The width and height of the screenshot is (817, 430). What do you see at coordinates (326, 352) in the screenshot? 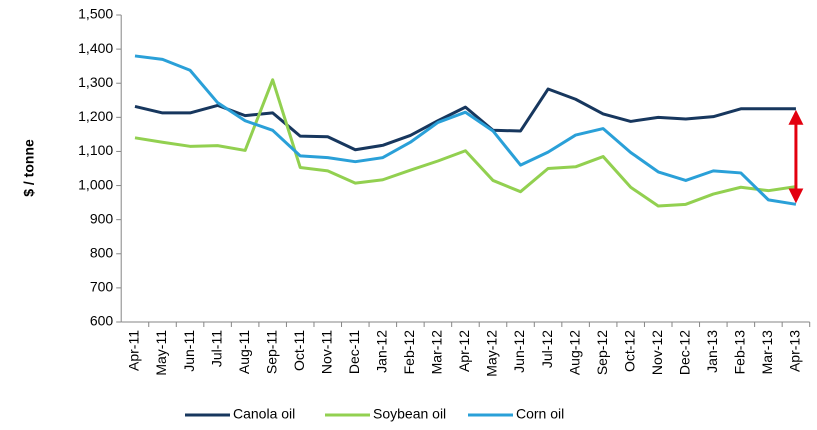
I see `x-tick-label: Nov-11` at bounding box center [326, 352].